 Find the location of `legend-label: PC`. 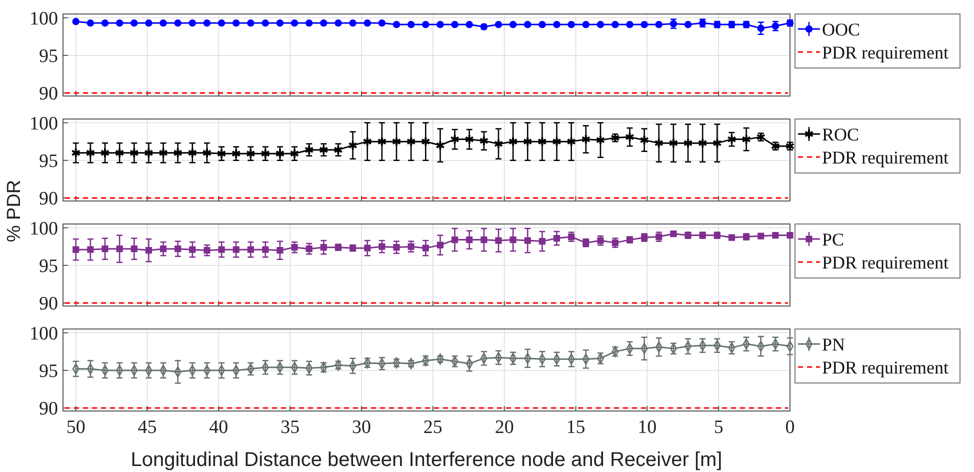

legend-label: PC is located at coordinates (833, 239).